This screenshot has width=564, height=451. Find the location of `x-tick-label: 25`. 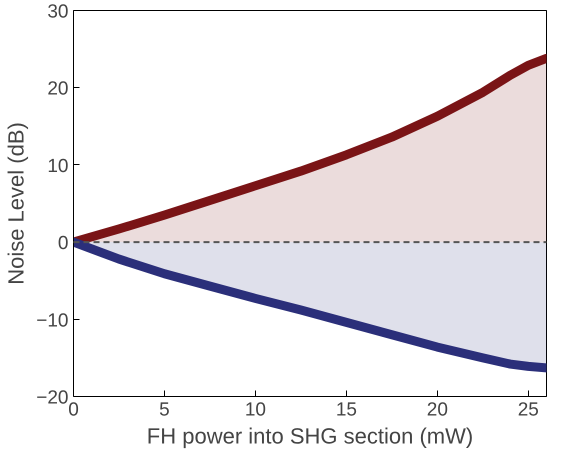

x-tick-label: 25 is located at coordinates (528, 410).